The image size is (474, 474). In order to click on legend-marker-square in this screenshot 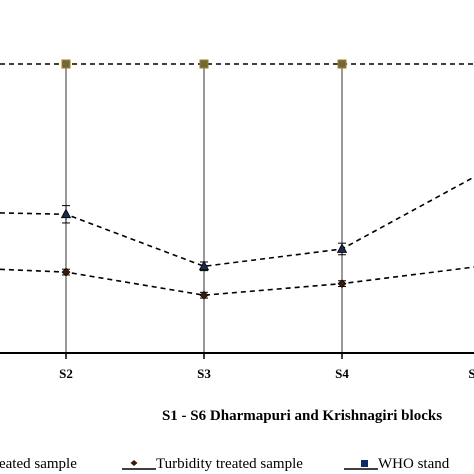, I will do `click(364, 463)`.